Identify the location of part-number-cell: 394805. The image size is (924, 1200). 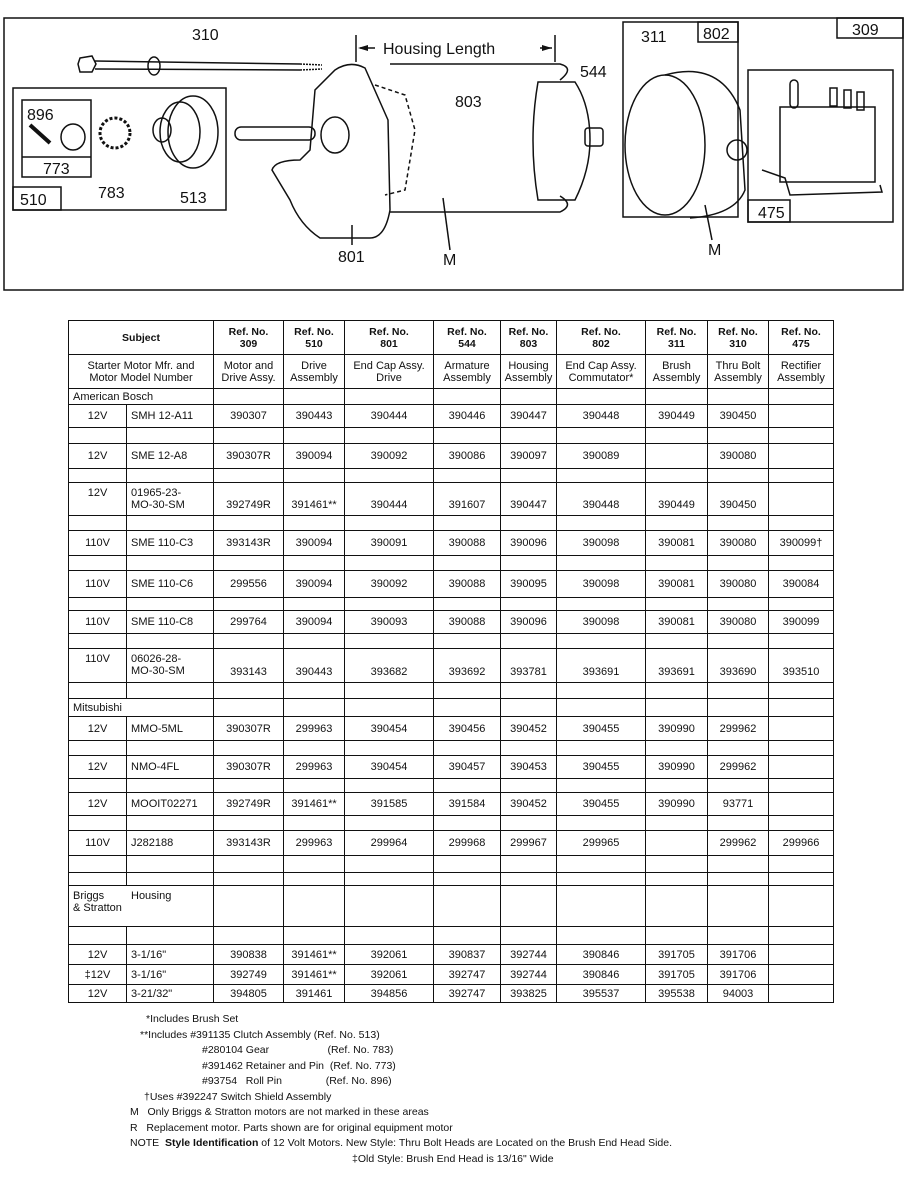
(248, 993).